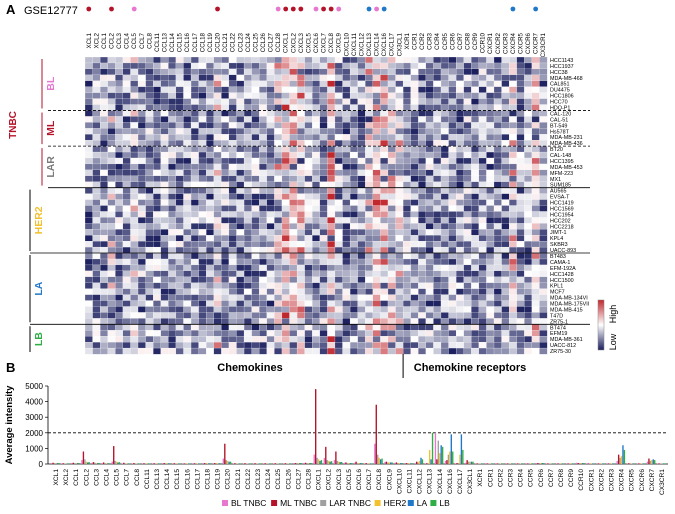 This screenshot has width=675, height=514. I want to click on column-label-cxcl3: CXCL3, so click(301, 42).